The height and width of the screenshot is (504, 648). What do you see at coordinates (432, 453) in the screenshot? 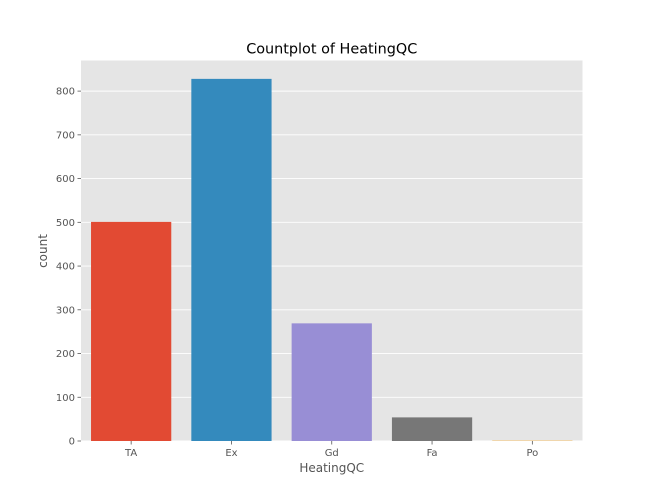
I see `x-tick-label: Fa` at bounding box center [432, 453].